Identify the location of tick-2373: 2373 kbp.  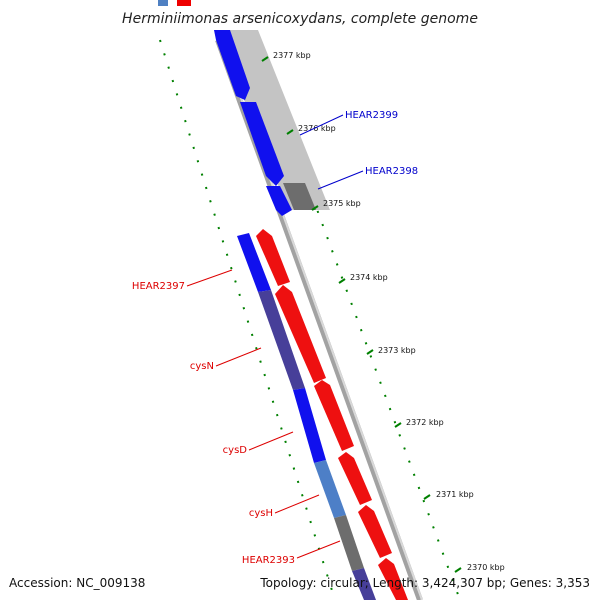
(391, 350).